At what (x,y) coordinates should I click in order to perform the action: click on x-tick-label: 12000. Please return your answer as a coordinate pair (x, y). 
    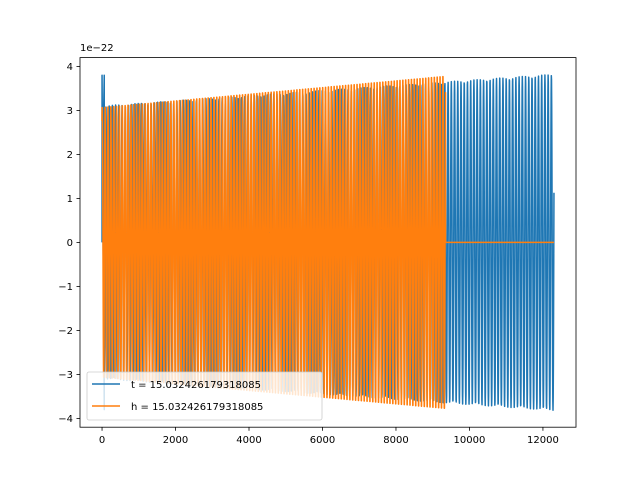
    Looking at the image, I should click on (543, 440).